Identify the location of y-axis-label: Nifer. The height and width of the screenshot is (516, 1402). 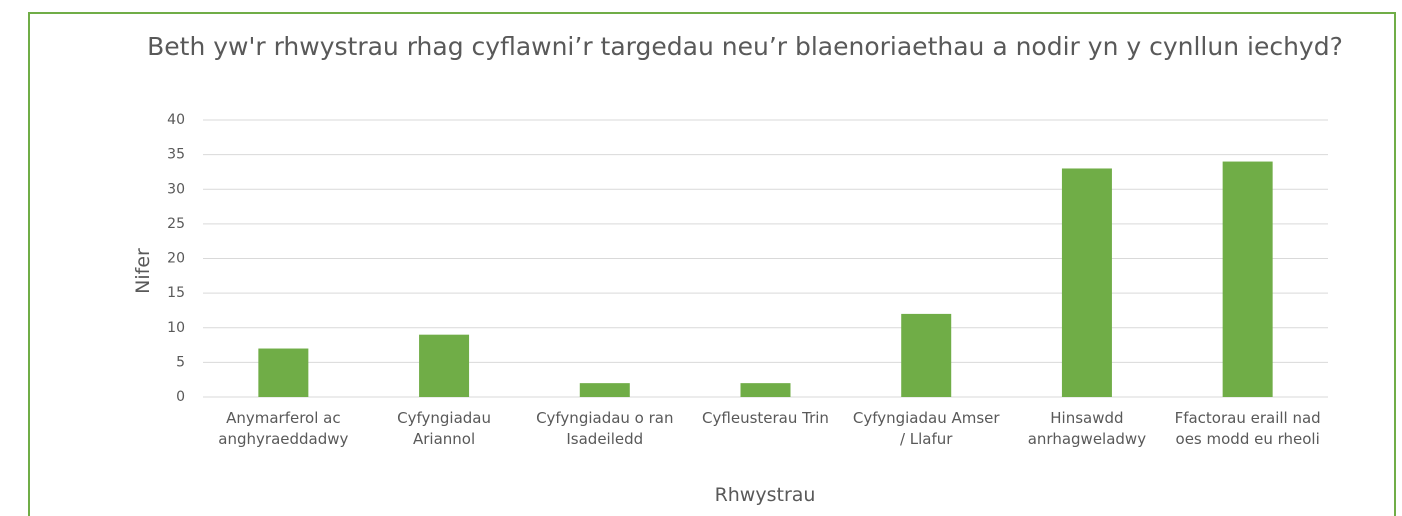
(143, 271).